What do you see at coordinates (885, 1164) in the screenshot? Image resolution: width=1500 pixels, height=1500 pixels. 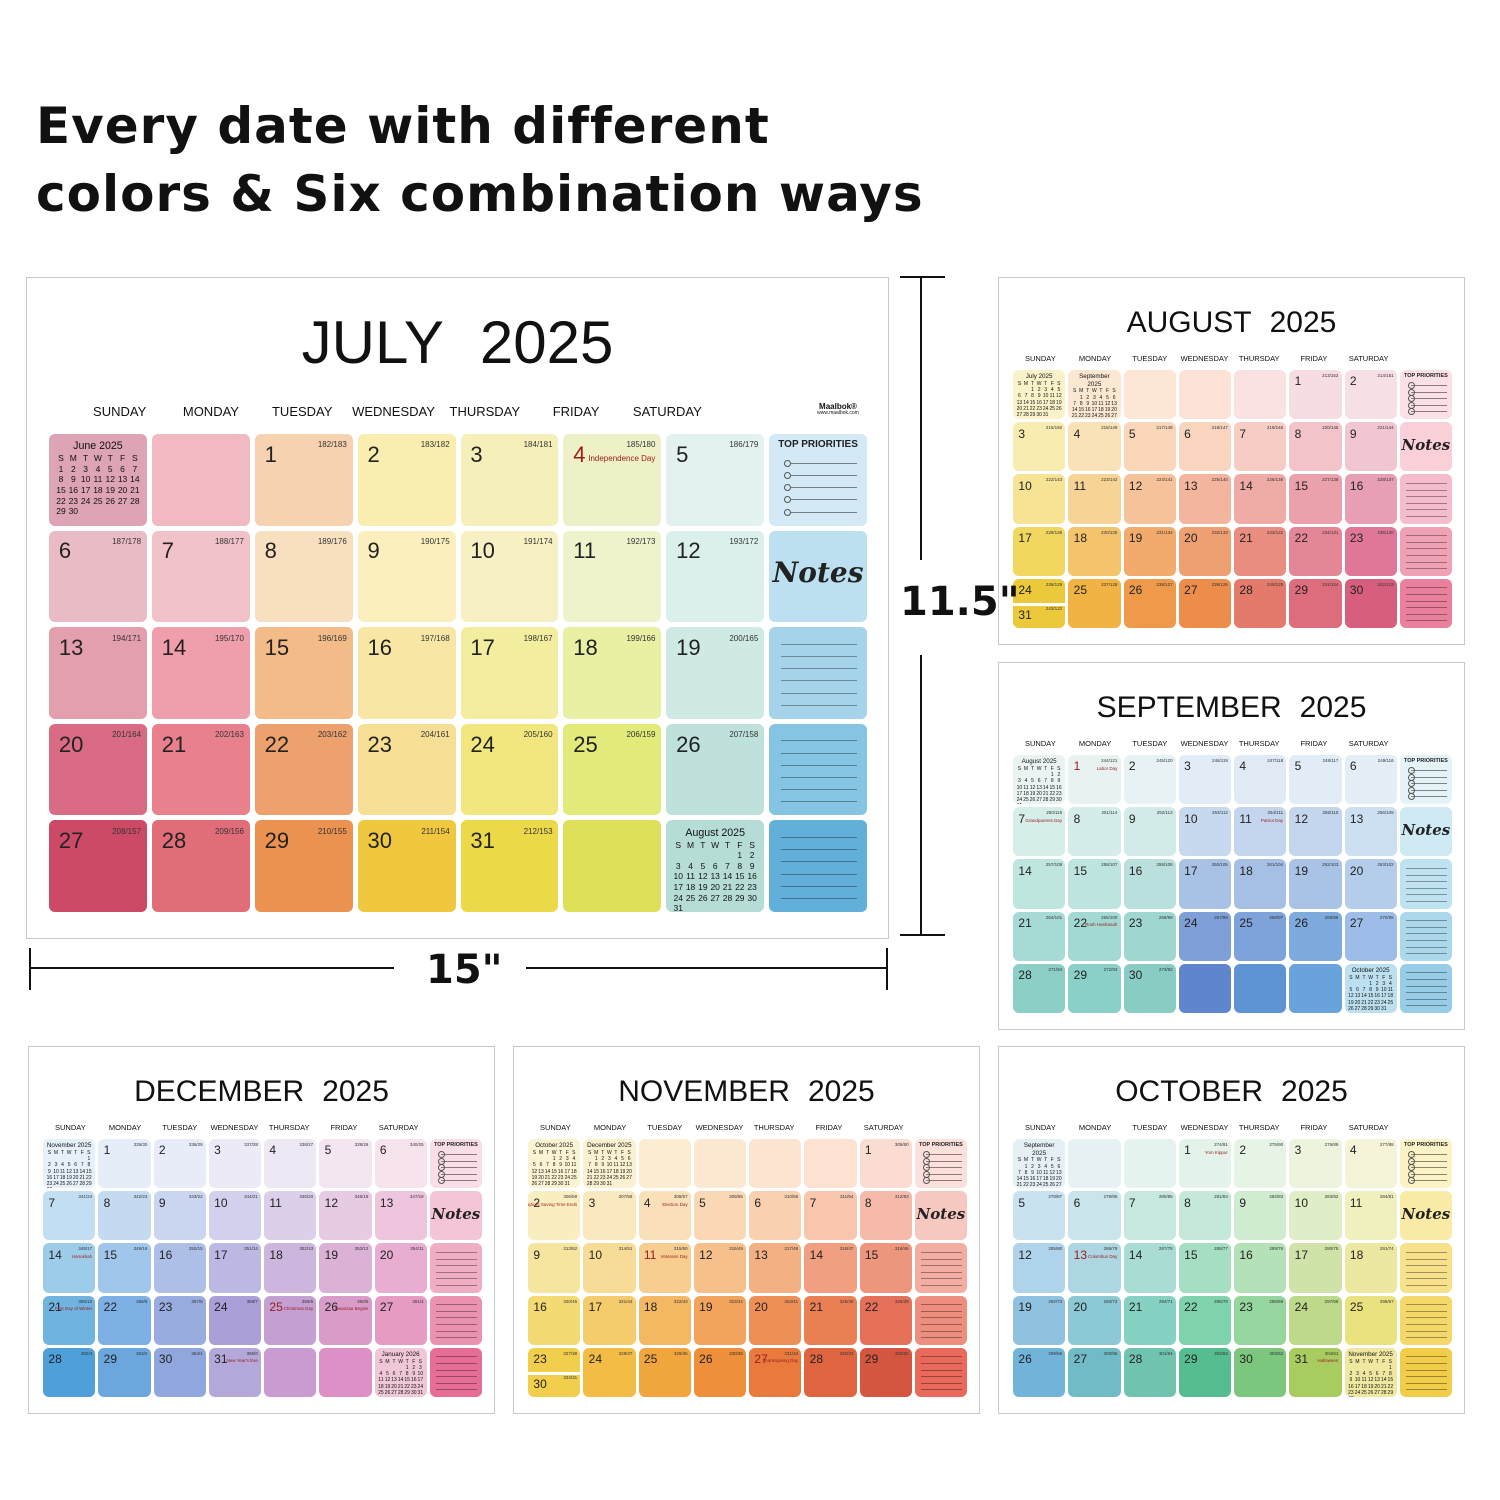 I see `date-cell: 1 305/60` at bounding box center [885, 1164].